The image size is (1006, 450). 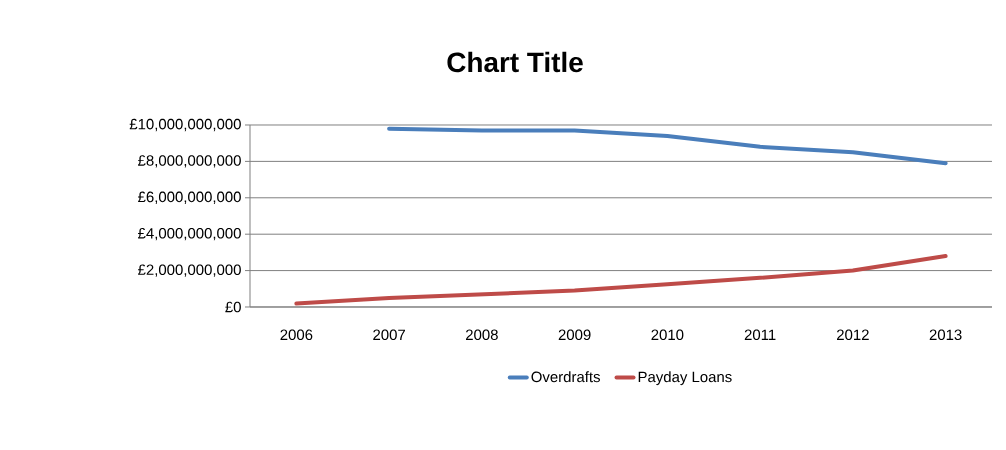 I want to click on x-tick-label: 2007, so click(x=389, y=335).